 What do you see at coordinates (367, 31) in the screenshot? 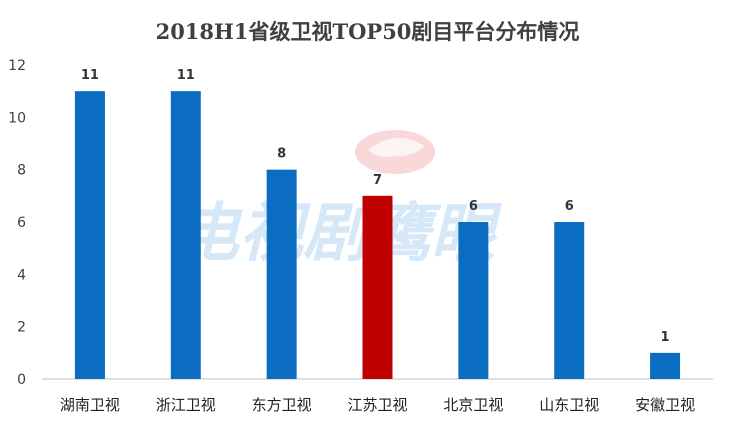
I see `chart-title: 2018H1省级卫视TOP50剧目平台分布情况` at bounding box center [367, 31].